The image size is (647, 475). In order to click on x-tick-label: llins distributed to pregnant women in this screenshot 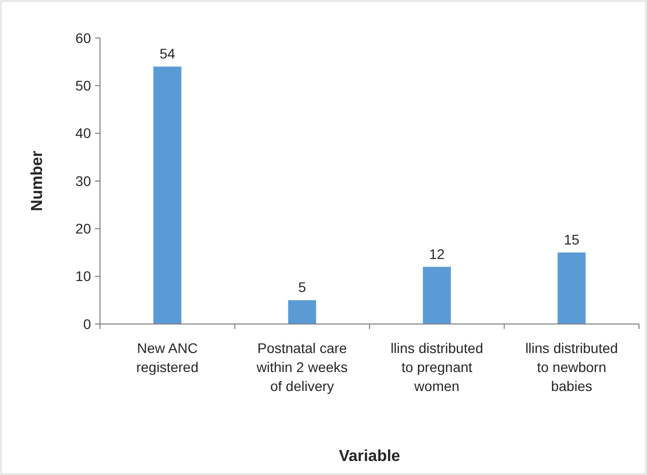, I will do `click(437, 367)`.